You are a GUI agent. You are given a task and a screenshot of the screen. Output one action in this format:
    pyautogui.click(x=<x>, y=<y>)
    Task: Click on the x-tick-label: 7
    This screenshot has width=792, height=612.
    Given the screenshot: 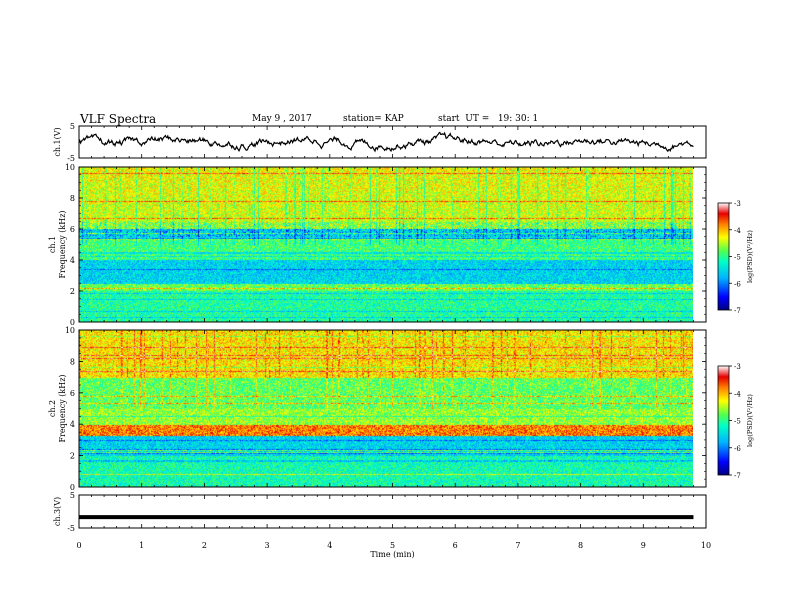 What is the action you would take?
    pyautogui.click(x=517, y=545)
    